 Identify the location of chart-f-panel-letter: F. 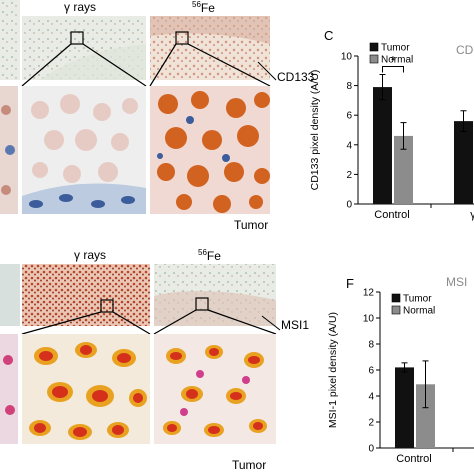
(350, 283).